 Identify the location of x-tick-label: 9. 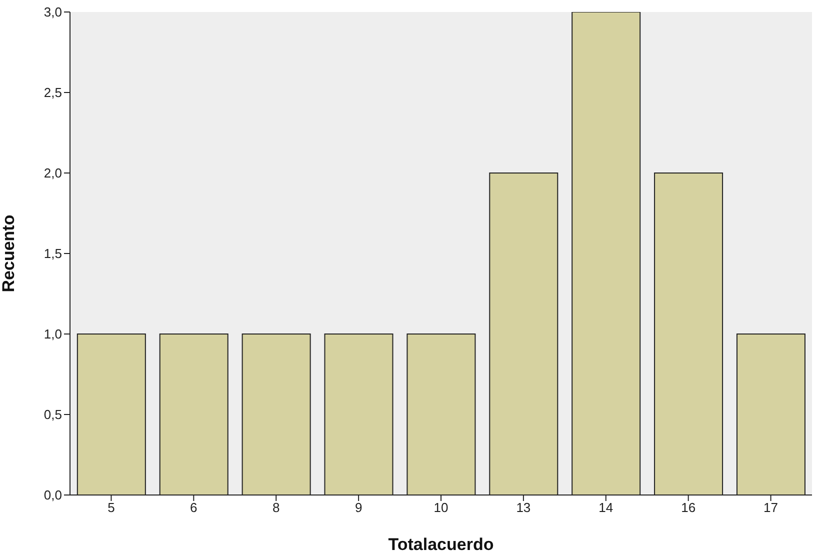
(358, 508).